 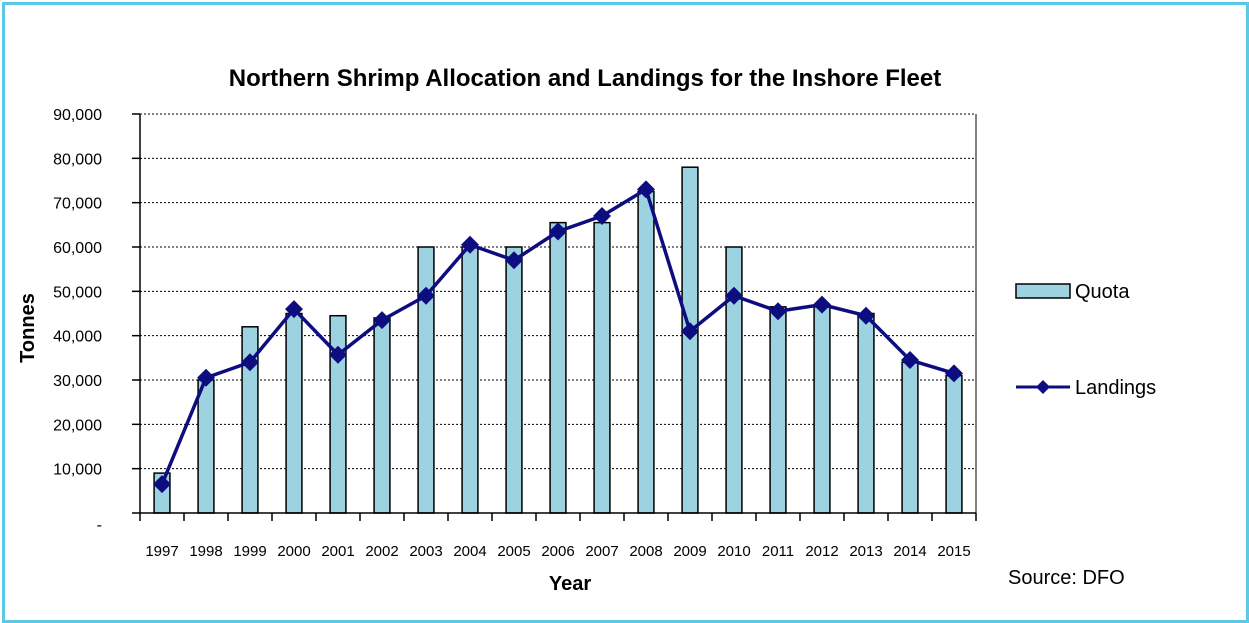 What do you see at coordinates (909, 551) in the screenshot?
I see `x-tick-label: 2014` at bounding box center [909, 551].